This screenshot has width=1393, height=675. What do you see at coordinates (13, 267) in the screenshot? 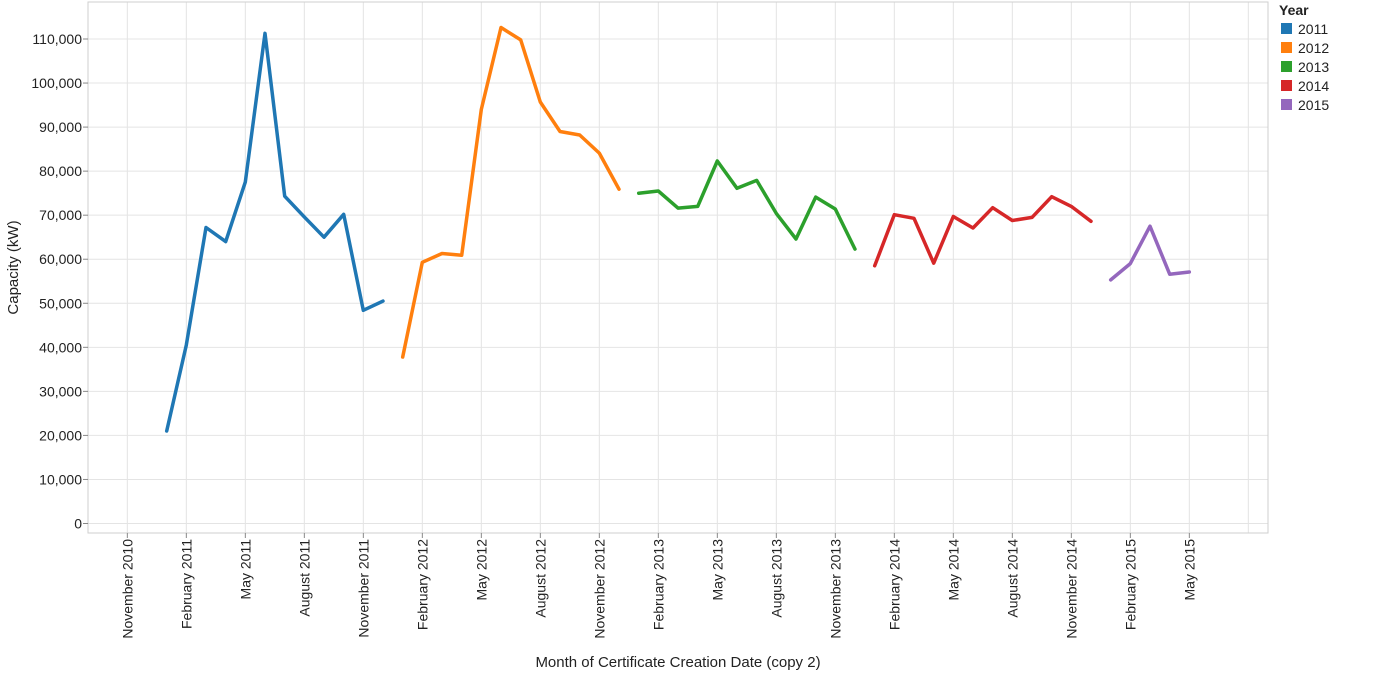
I see `y-axis-title: Capacity (kW)` at bounding box center [13, 267].